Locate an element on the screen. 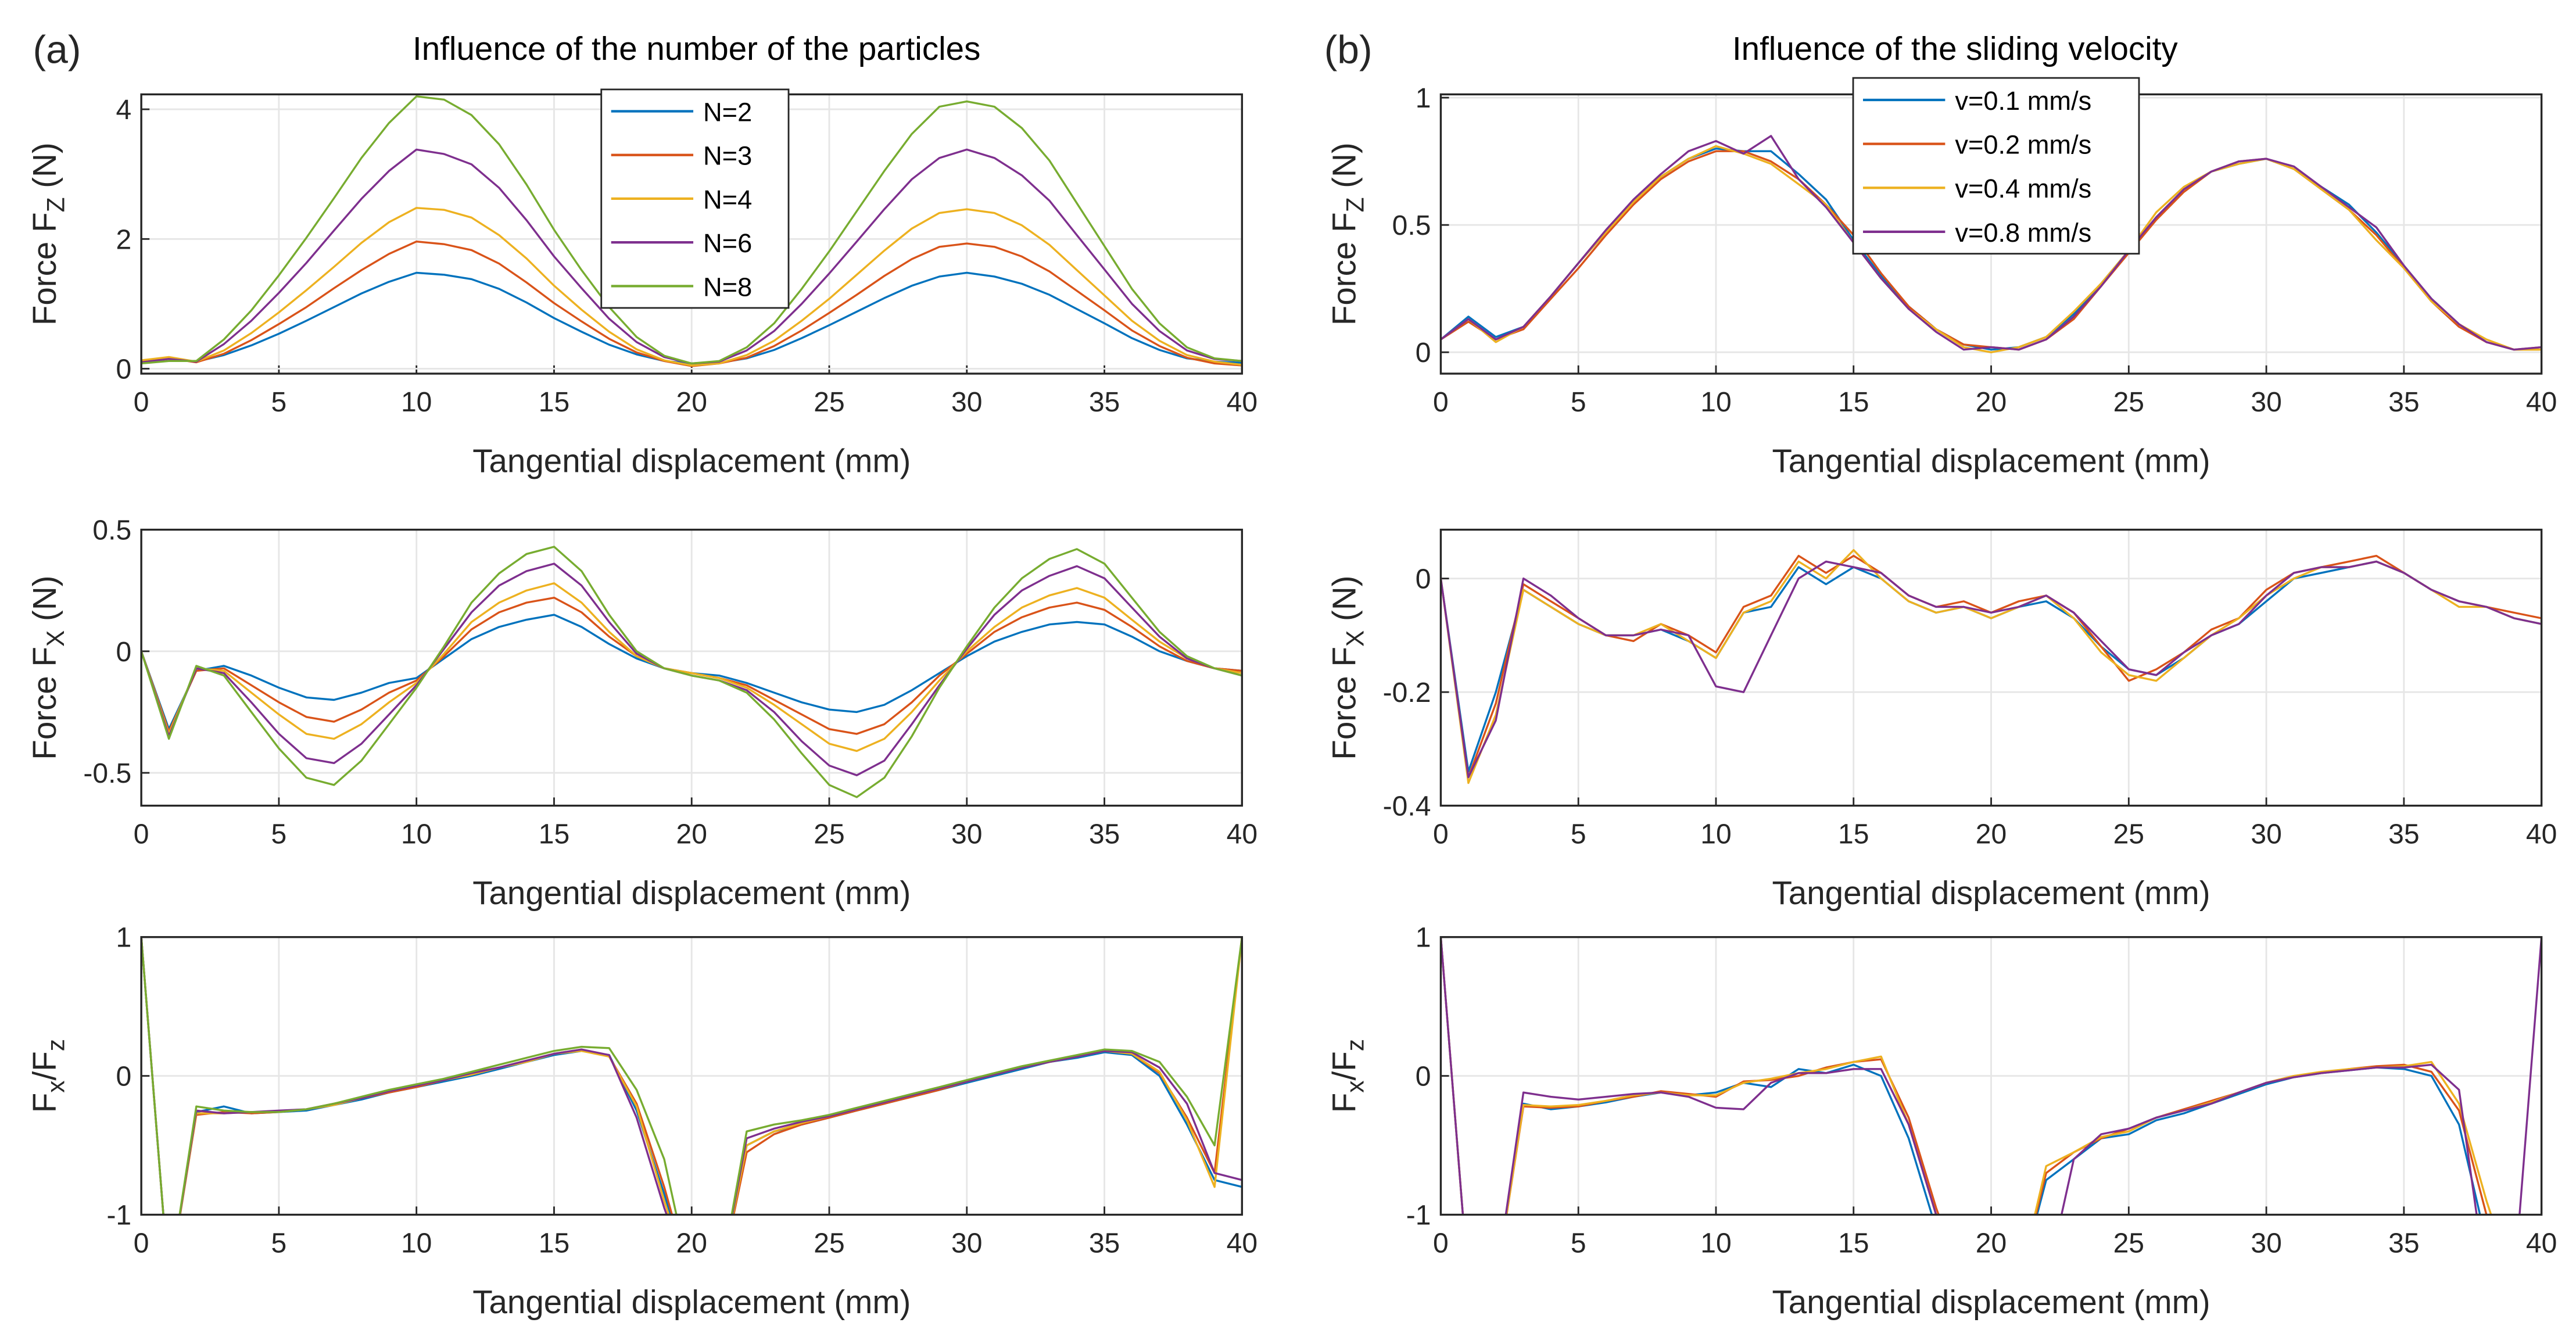 The width and height of the screenshot is (2576, 1337). series-line-v-0-4-mm-s is located at coordinates (1991, 249).